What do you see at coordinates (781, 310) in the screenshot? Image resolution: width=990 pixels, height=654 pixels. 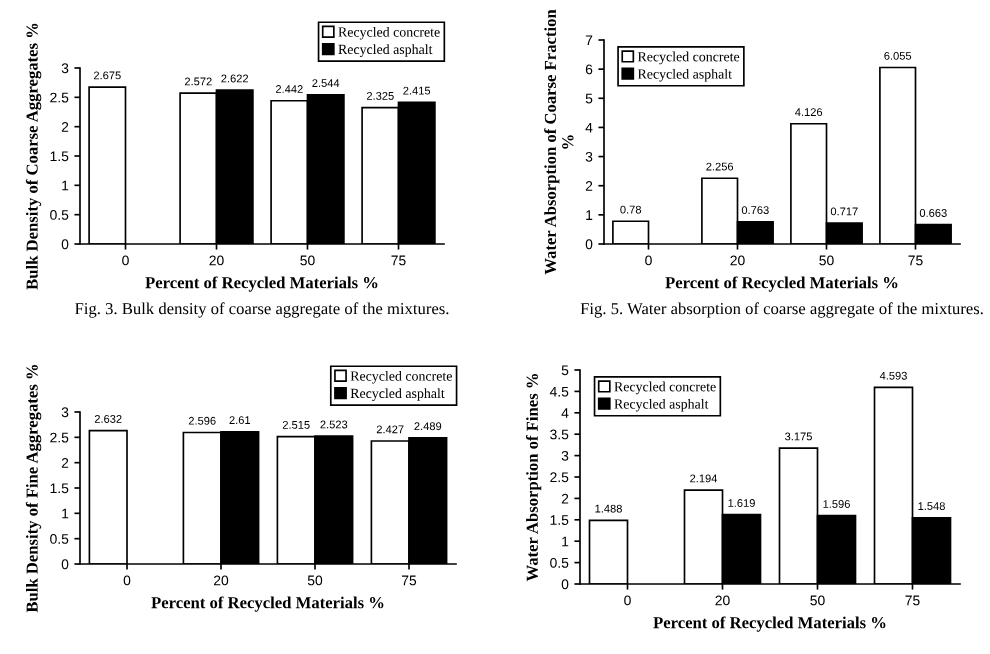 I see `caption: Fig. 5. Water absorption of coarse aggregate of the mixtures.` at bounding box center [781, 310].